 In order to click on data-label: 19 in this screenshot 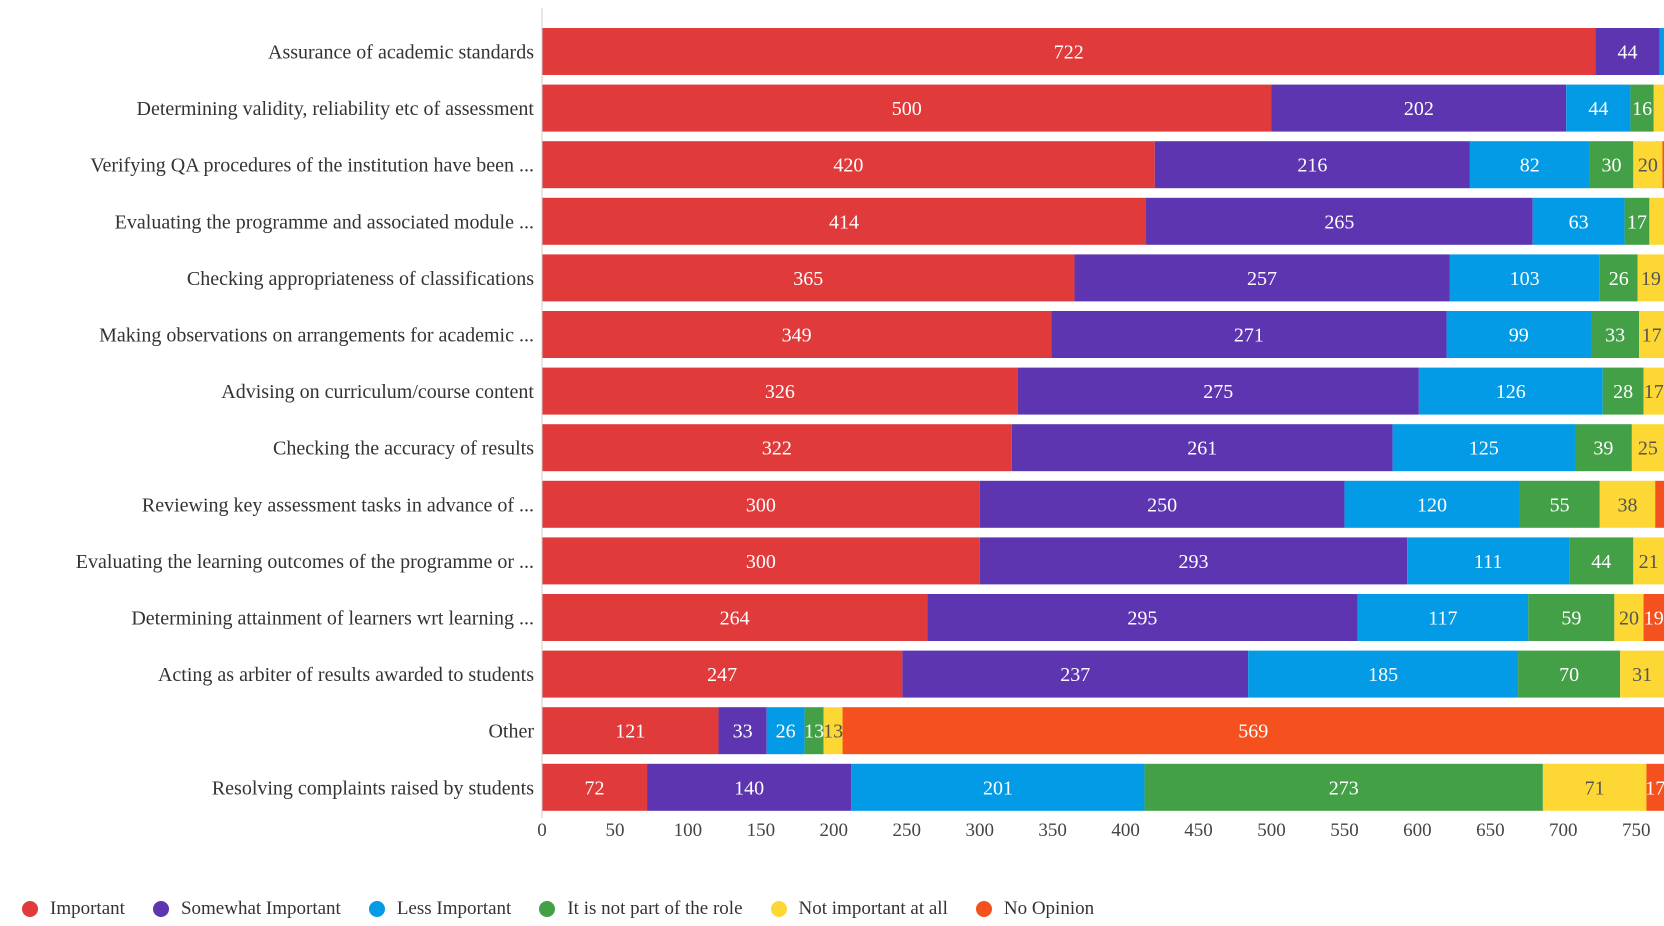, I will do `click(1651, 279)`.